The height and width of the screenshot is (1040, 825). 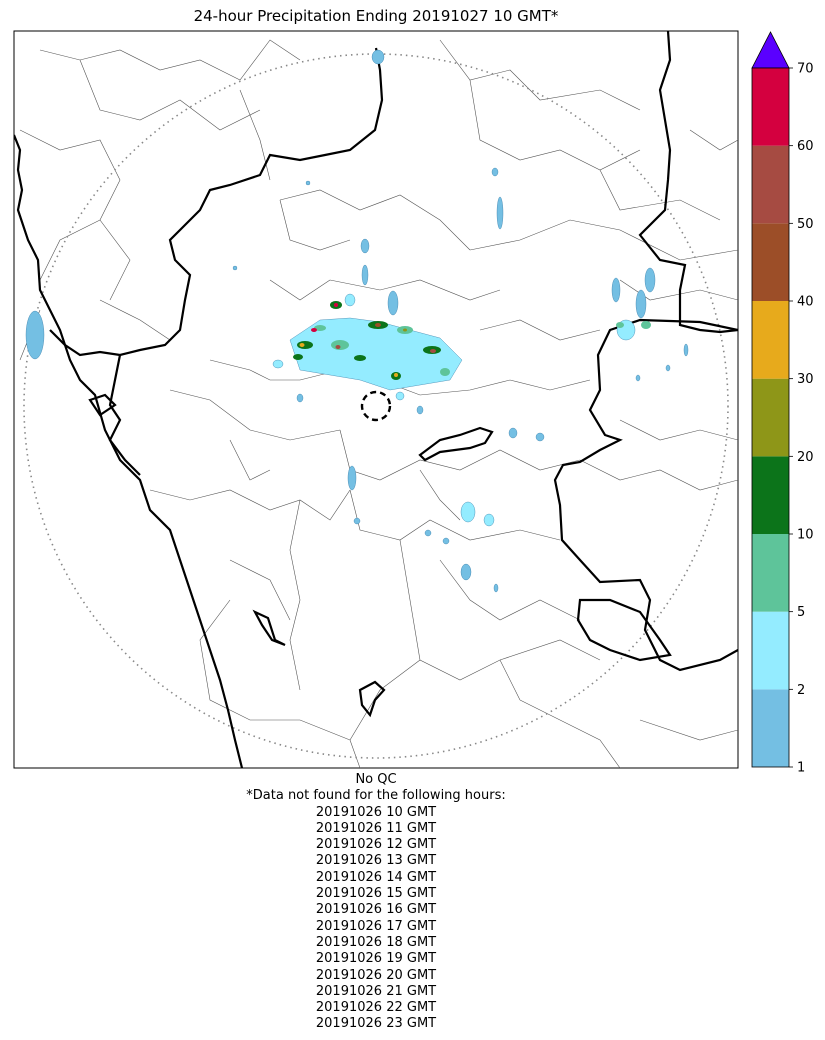 I want to click on colorbar-tick-label: 50, so click(x=805, y=224).